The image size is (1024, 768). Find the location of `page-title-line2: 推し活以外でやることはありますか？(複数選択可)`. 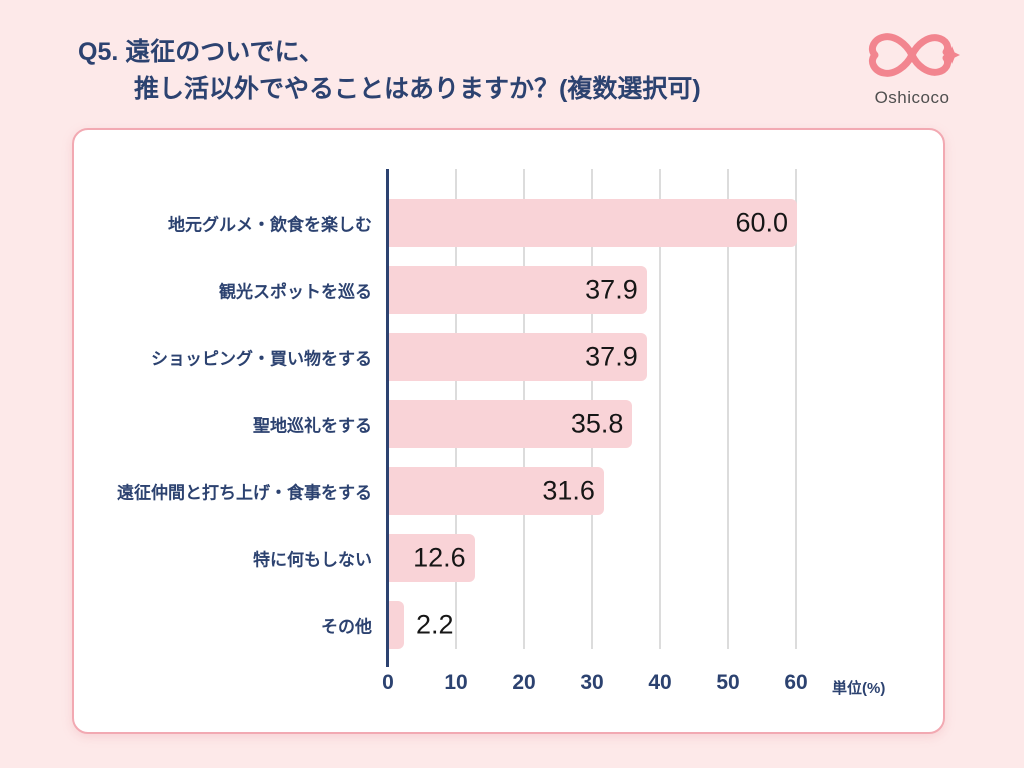

page-title-line2: 推し活以外でやることはありますか？(複数選択可) is located at coordinates (417, 89).